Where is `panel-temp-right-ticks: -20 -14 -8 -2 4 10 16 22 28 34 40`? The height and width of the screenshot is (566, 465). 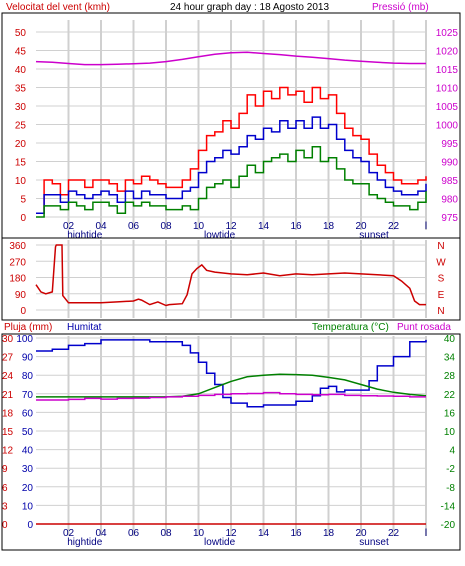
panel-temp-right-ticks: -20 -14 -8 -2 4 10 16 22 28 34 40 is located at coordinates (448, 432).